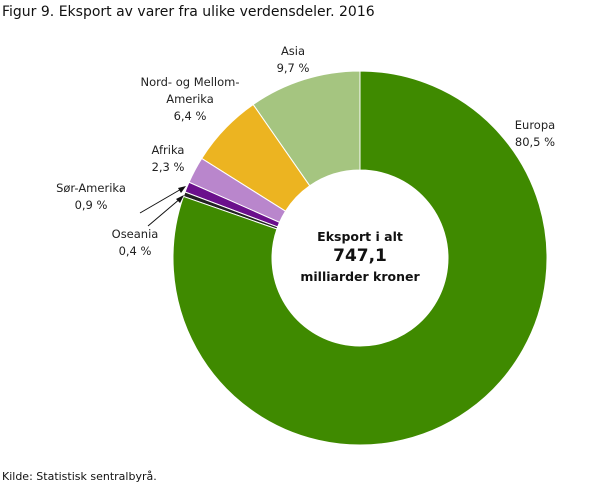  Describe the element at coordinates (293, 68) in the screenshot. I see `value-label: 9,7 %` at that location.